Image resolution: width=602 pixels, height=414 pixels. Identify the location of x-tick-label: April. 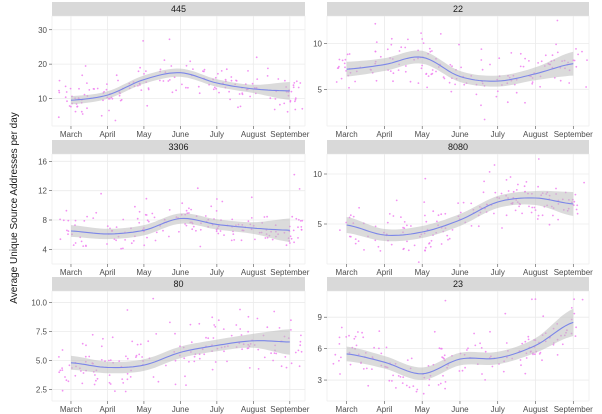
(107, 272).